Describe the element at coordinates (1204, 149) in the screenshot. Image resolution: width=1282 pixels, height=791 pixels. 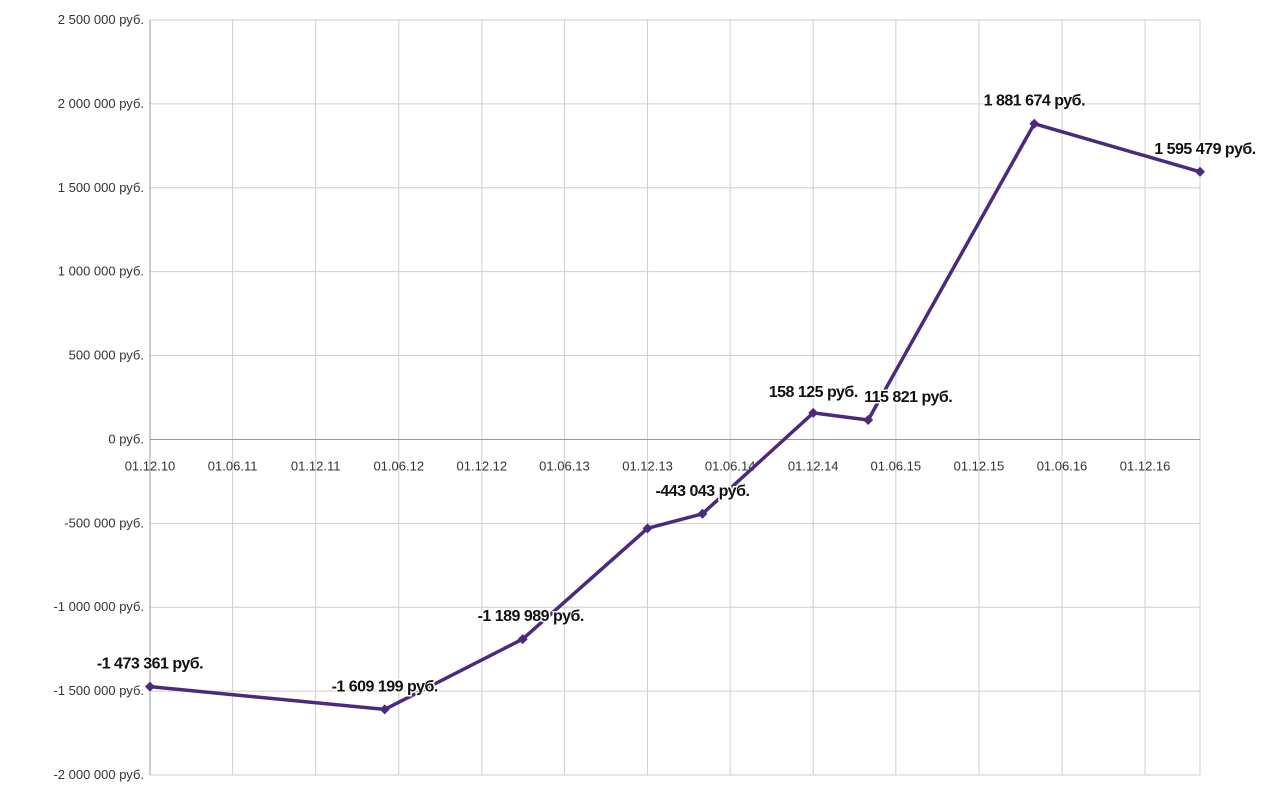
I see `data-label: 1 595 479 руб.` at that location.